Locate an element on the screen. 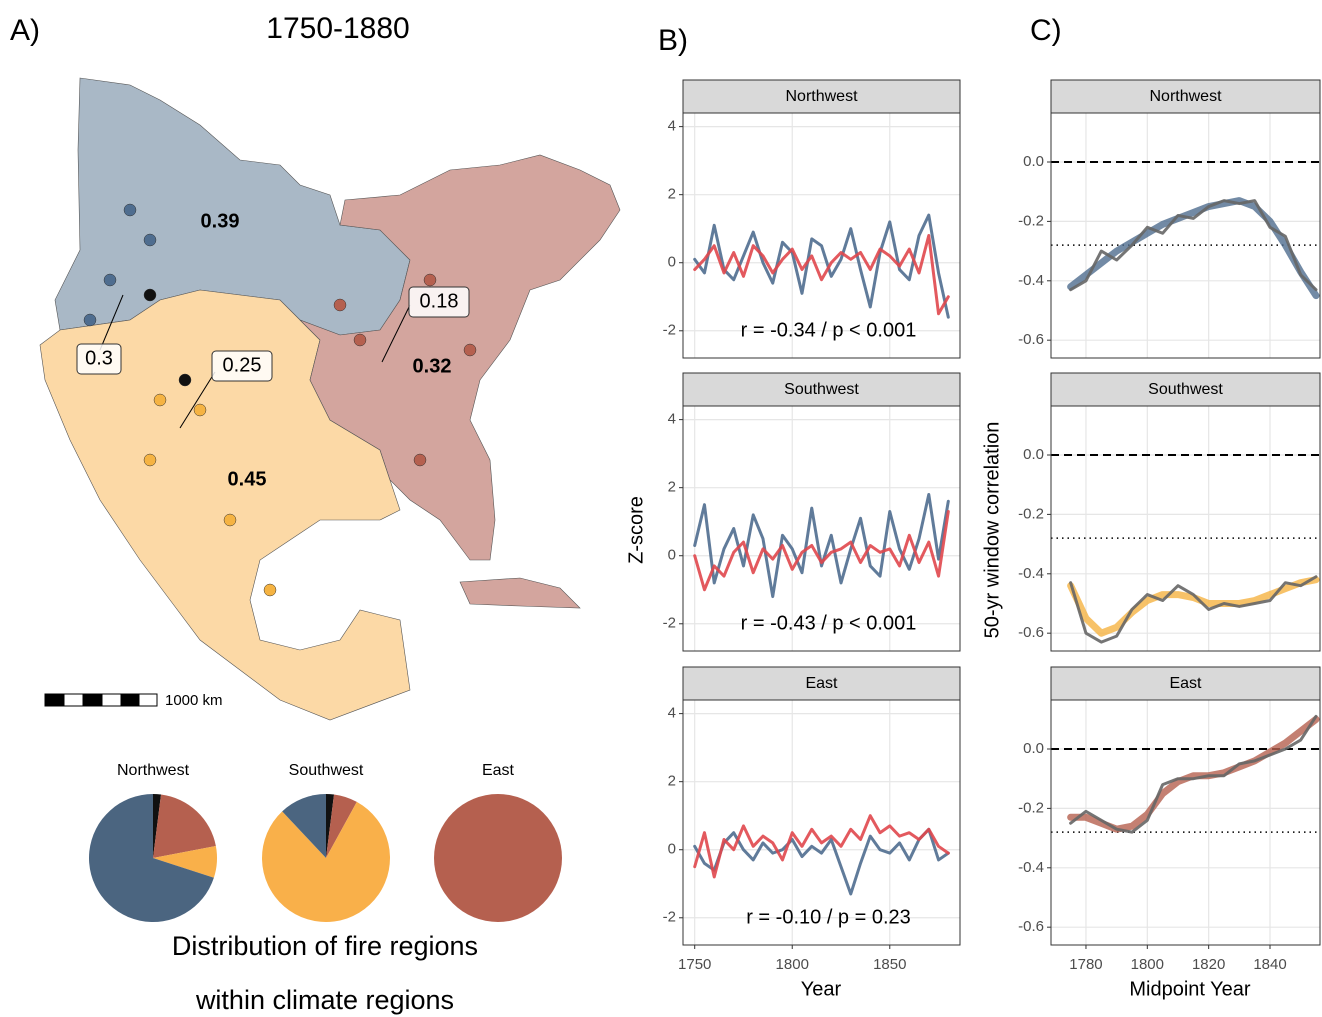 Image resolution: width=1322 pixels, height=1017 pixels. x-tick-label: 1850 is located at coordinates (889, 964).